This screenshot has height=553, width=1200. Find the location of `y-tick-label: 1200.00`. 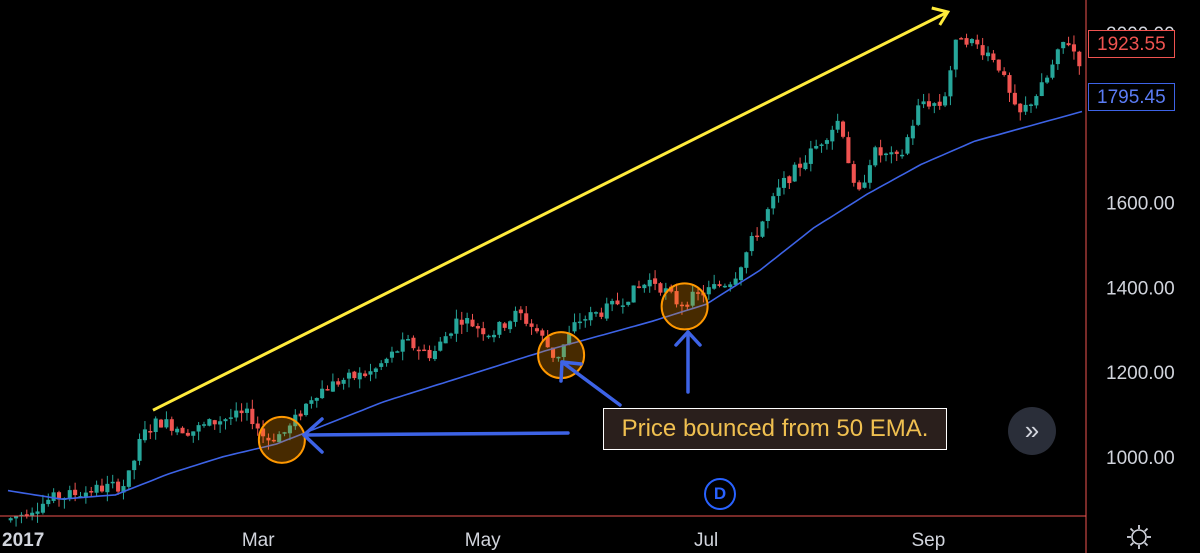

y-tick-label: 1200.00 is located at coordinates (1140, 373).